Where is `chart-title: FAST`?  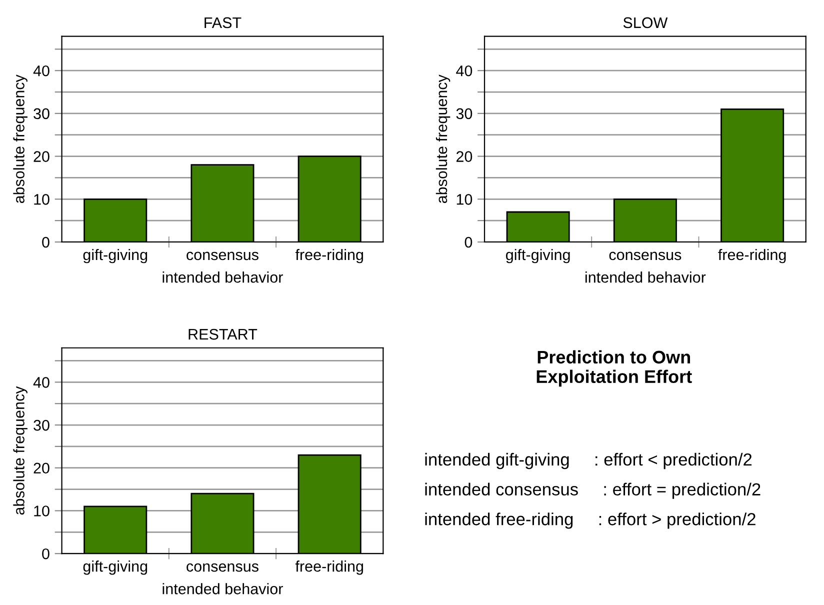
chart-title: FAST is located at coordinates (223, 22).